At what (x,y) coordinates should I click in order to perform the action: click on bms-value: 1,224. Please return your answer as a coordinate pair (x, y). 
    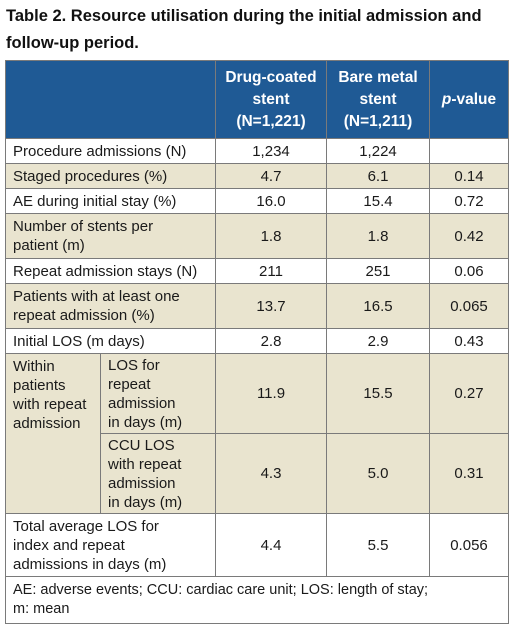
    Looking at the image, I should click on (378, 151).